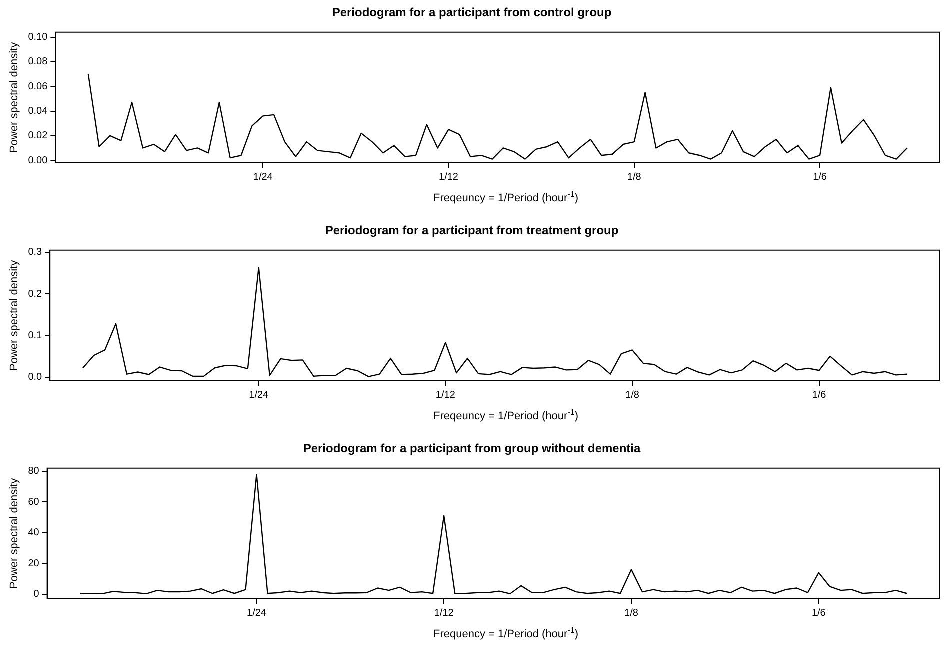  What do you see at coordinates (38, 86) in the screenshot?
I see `y-tick-label: 0.06` at bounding box center [38, 86].